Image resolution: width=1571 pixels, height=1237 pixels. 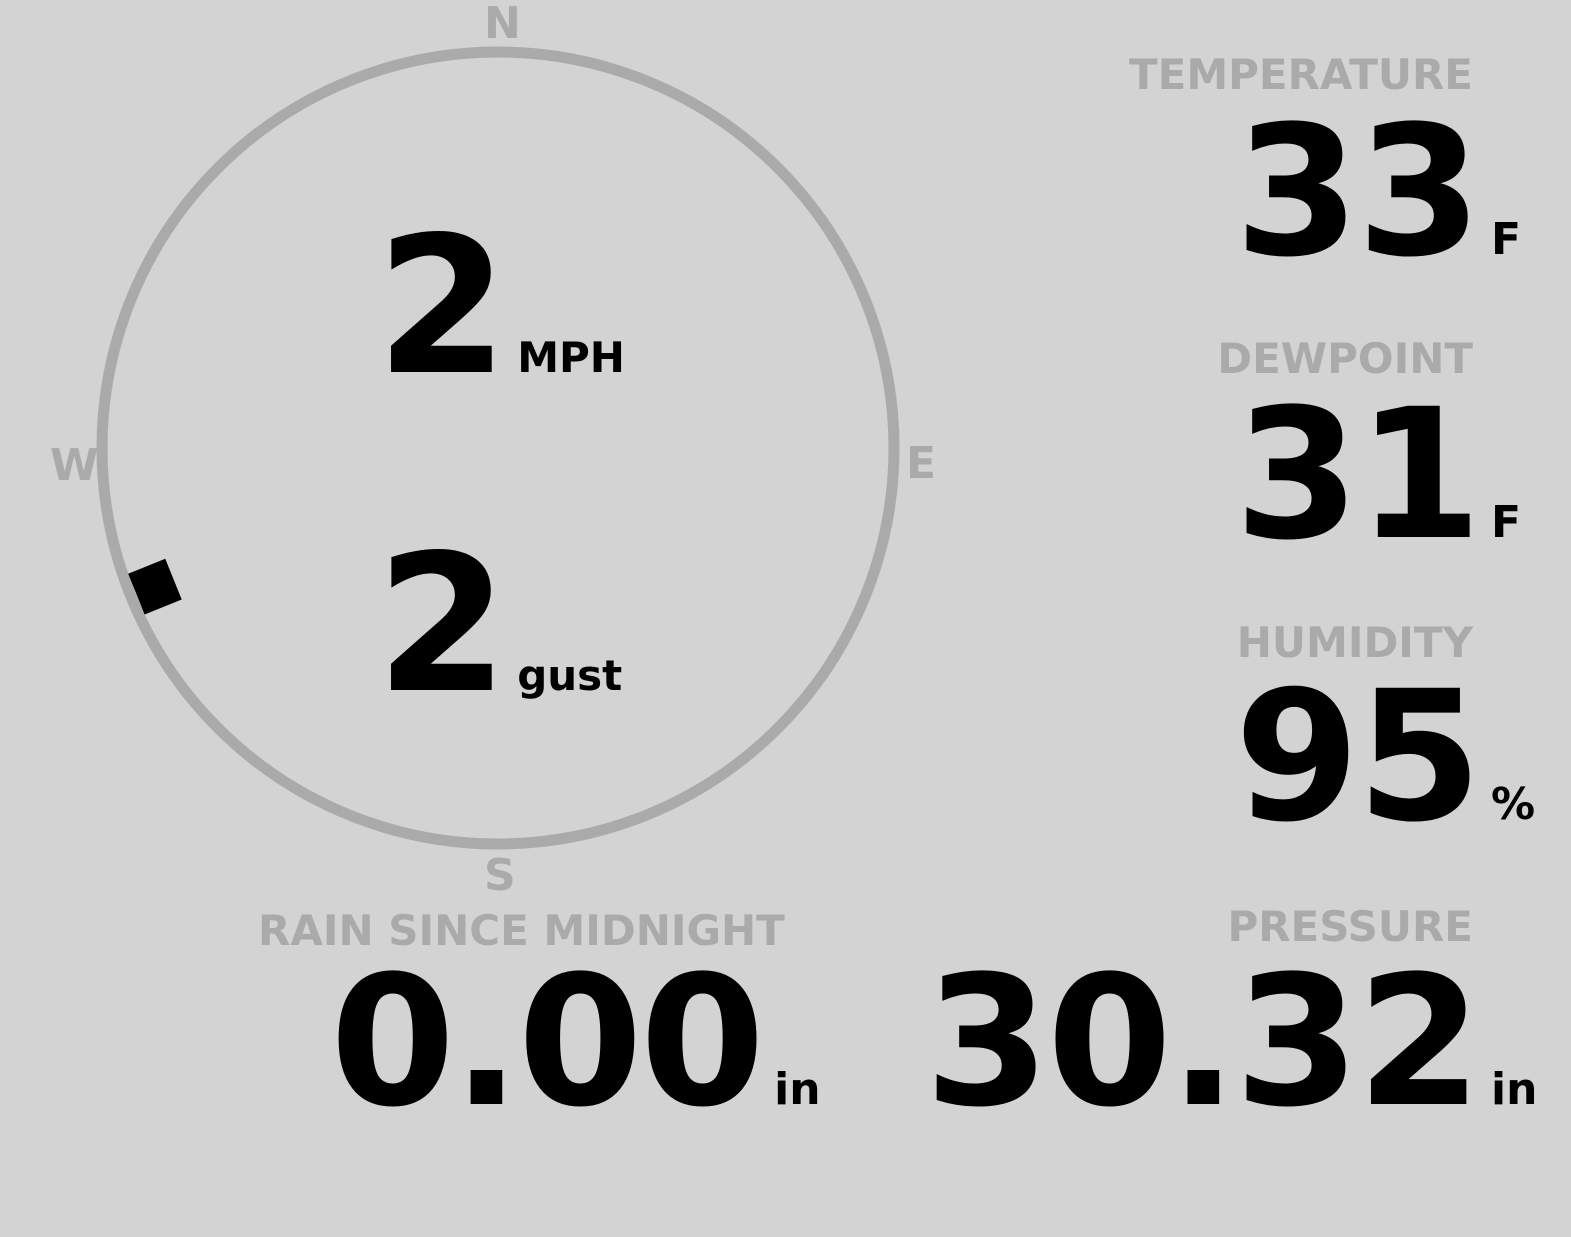 I want to click on dewpoint-row: 31 F, so click(x=1393, y=475).